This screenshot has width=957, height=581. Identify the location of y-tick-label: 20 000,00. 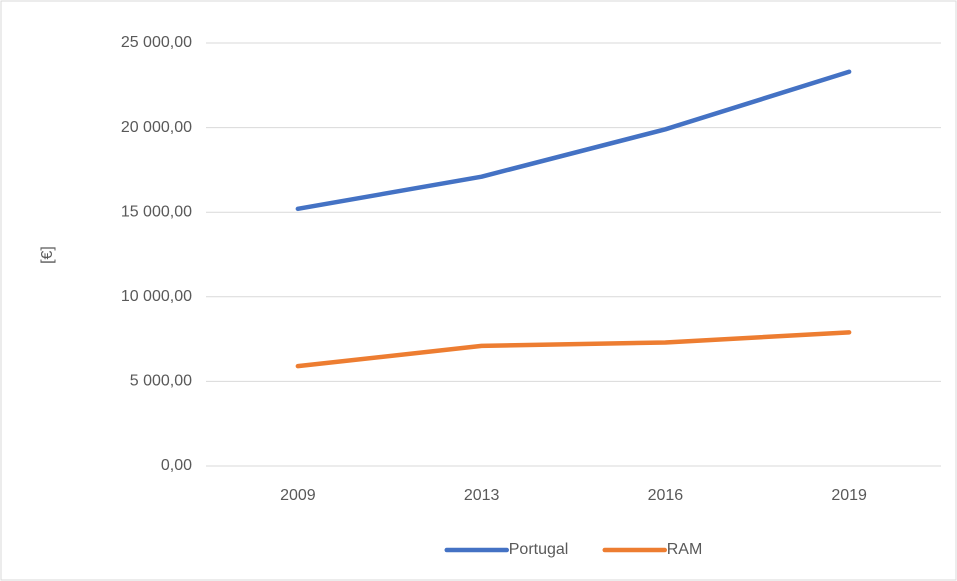
(156, 127).